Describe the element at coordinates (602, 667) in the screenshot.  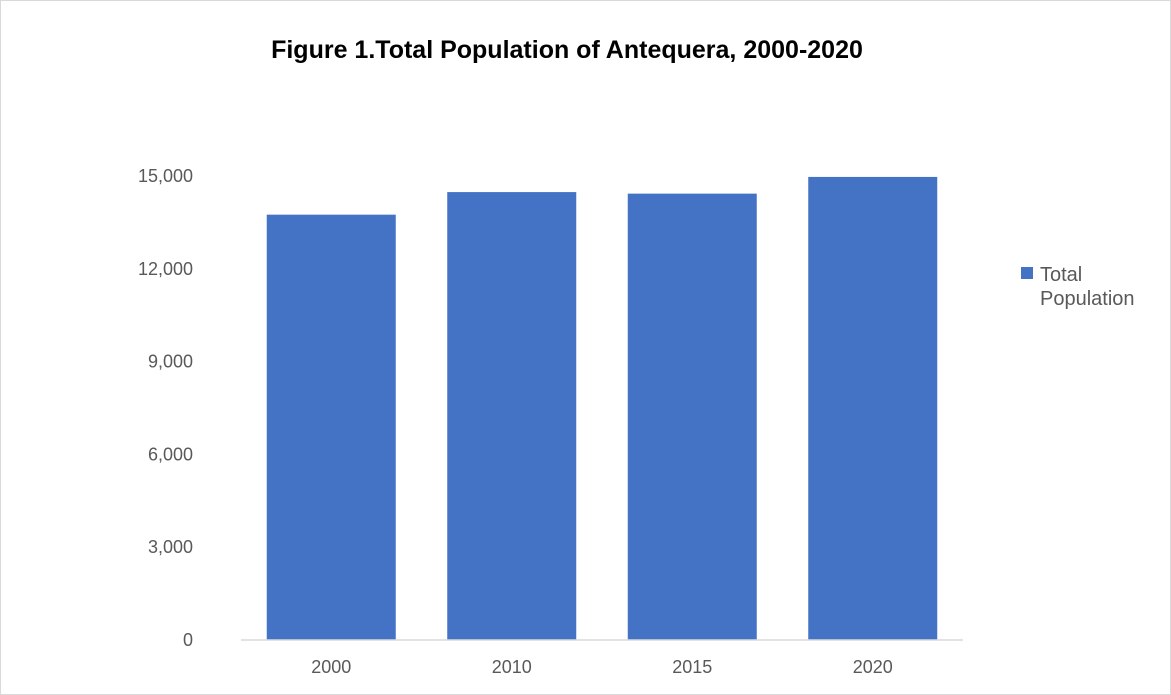
I see `x-axis-labels: 2000 2010 2015 2020` at that location.